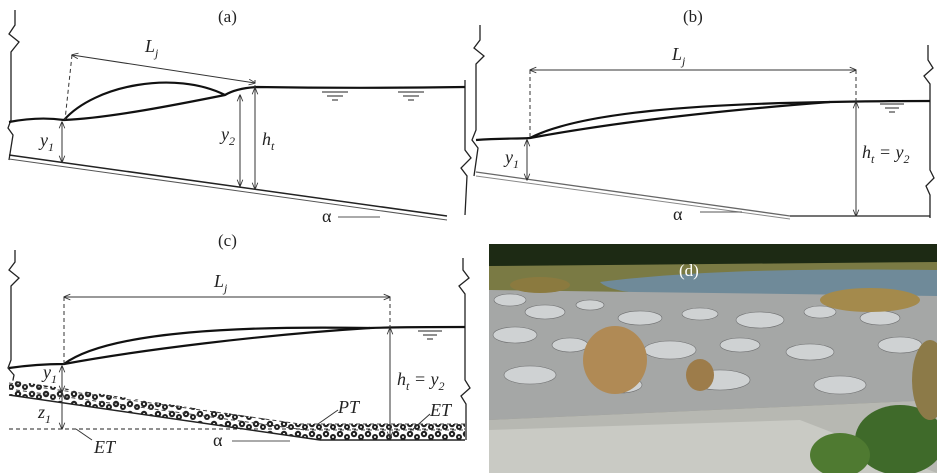  What do you see at coordinates (228, 185) in the screenshot?
I see `panel-a-bed-line` at bounding box center [228, 185].